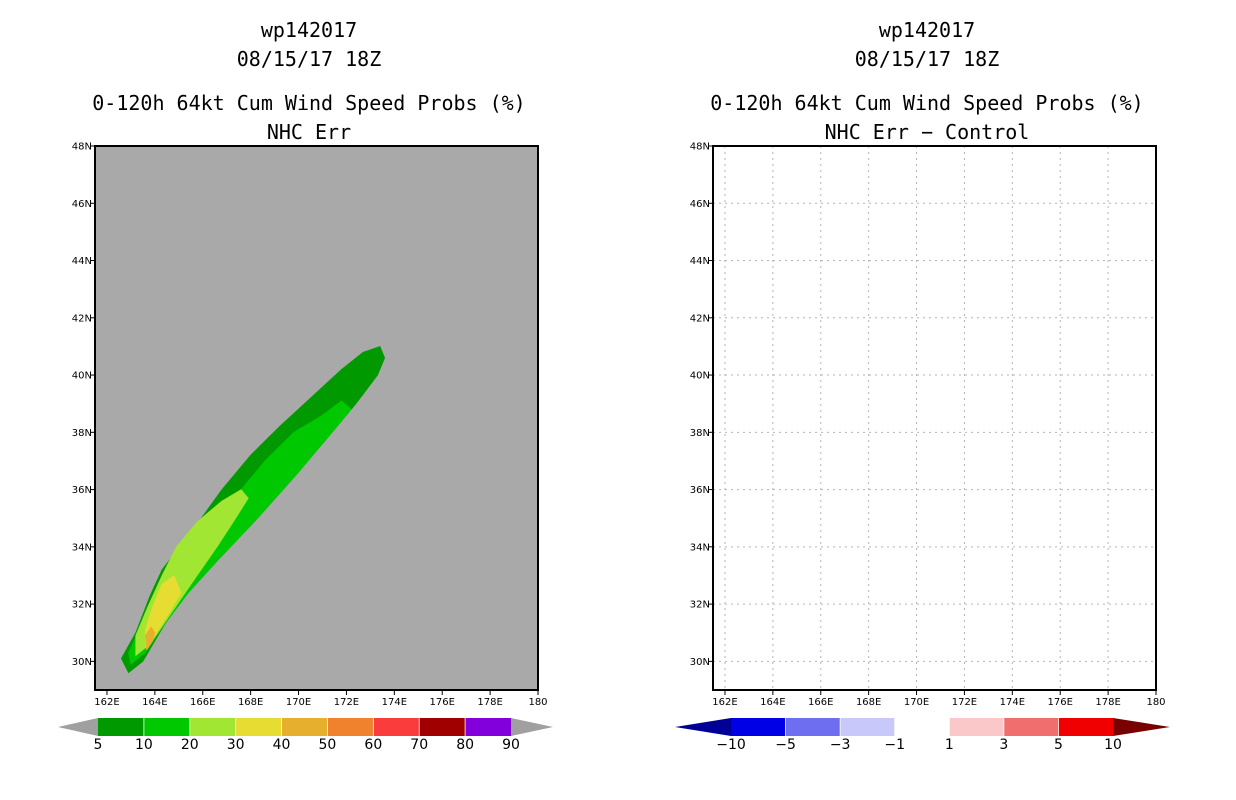  I want to click on colorbar-label: 20, so click(190, 745).